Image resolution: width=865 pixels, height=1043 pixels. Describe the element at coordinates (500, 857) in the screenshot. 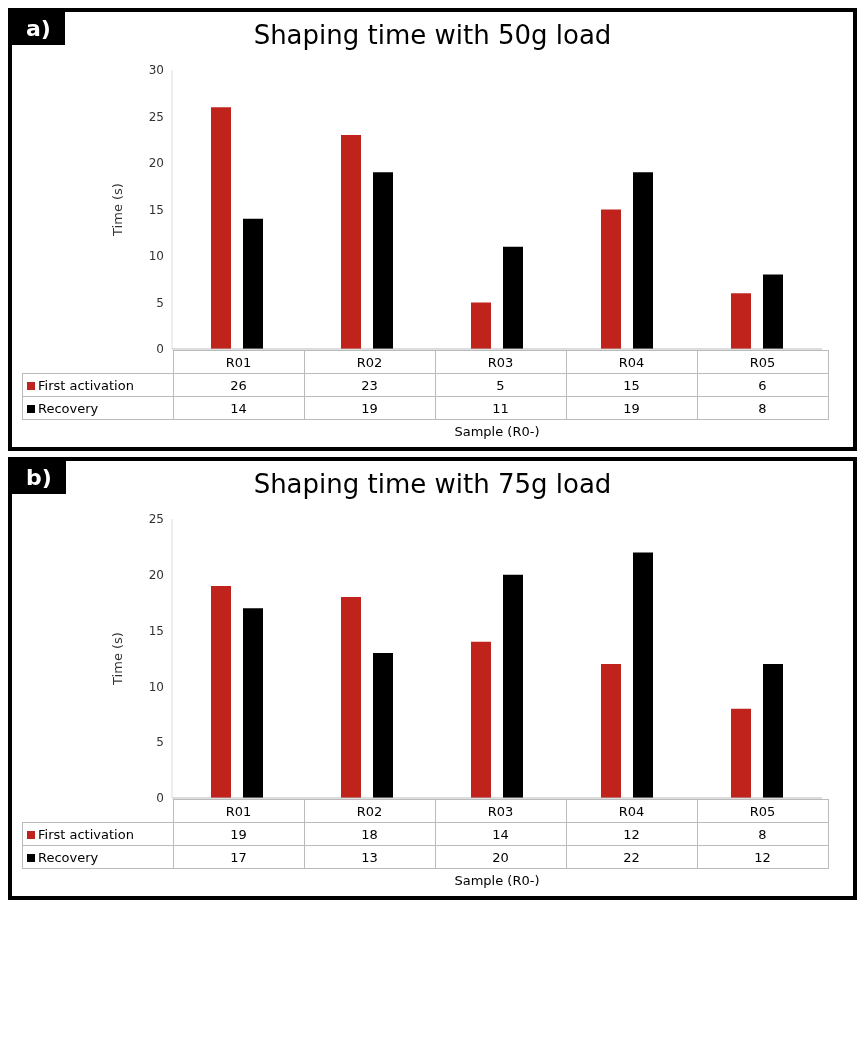

I see `data-label: 20` at that location.